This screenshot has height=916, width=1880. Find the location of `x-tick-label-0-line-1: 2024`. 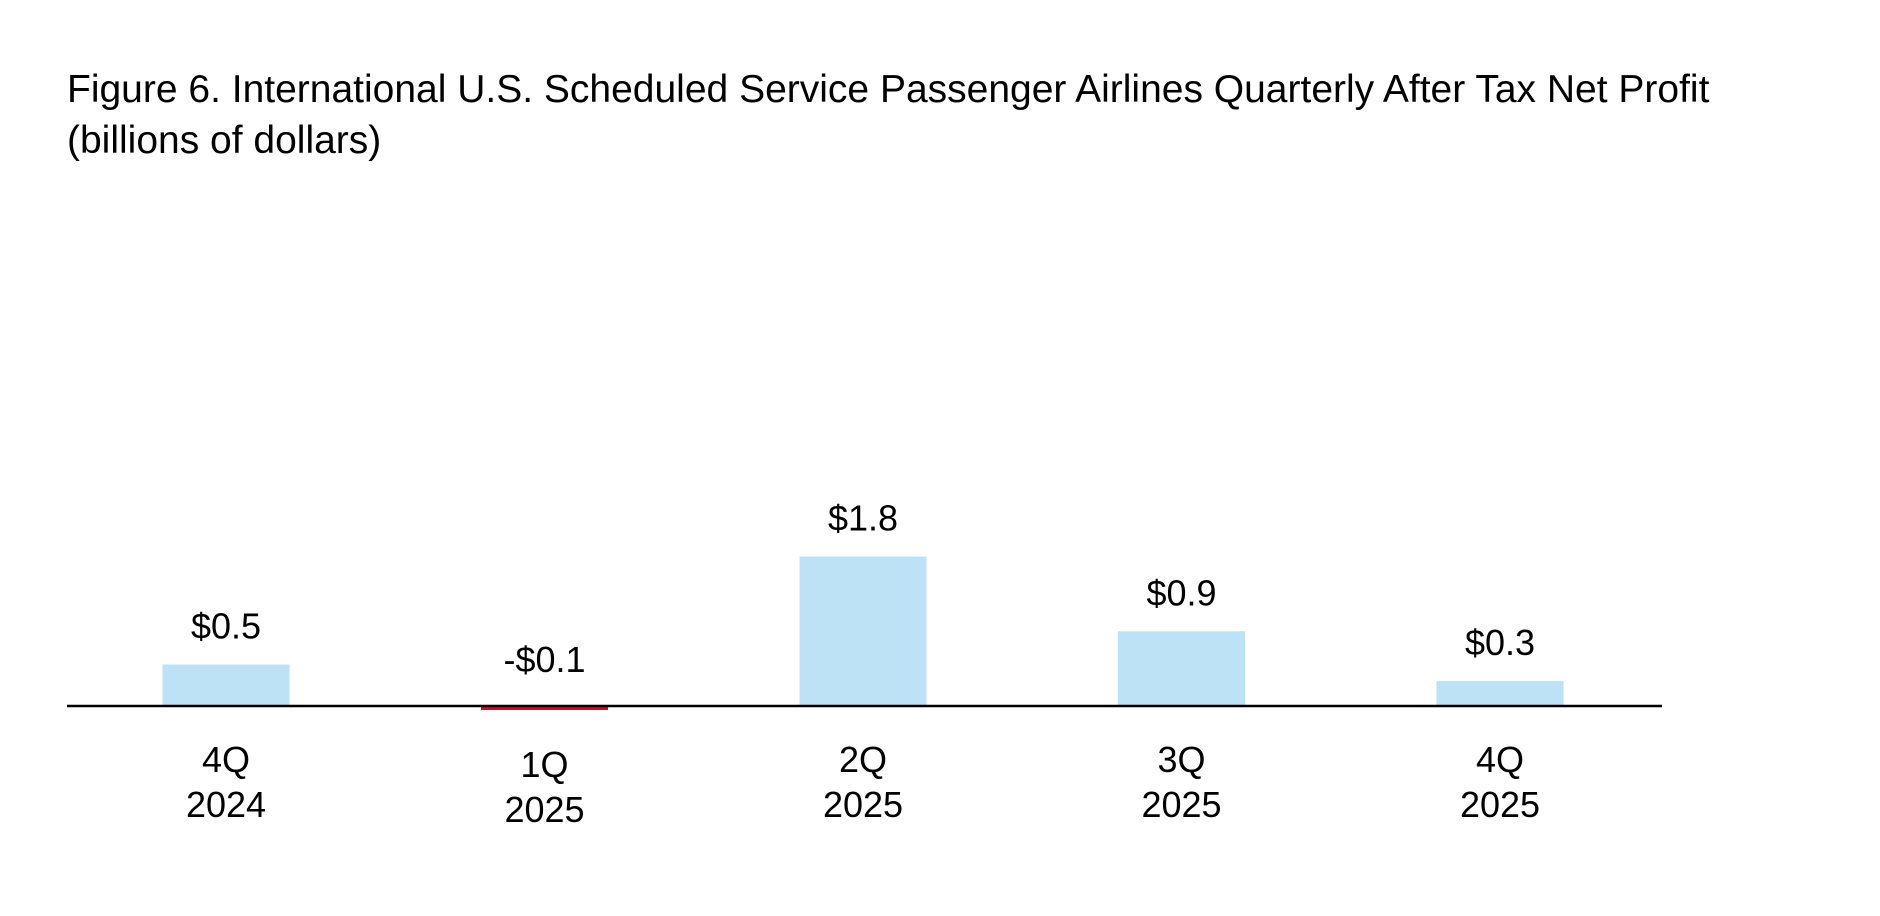

x-tick-label-0-line-1: 2024 is located at coordinates (226, 804).